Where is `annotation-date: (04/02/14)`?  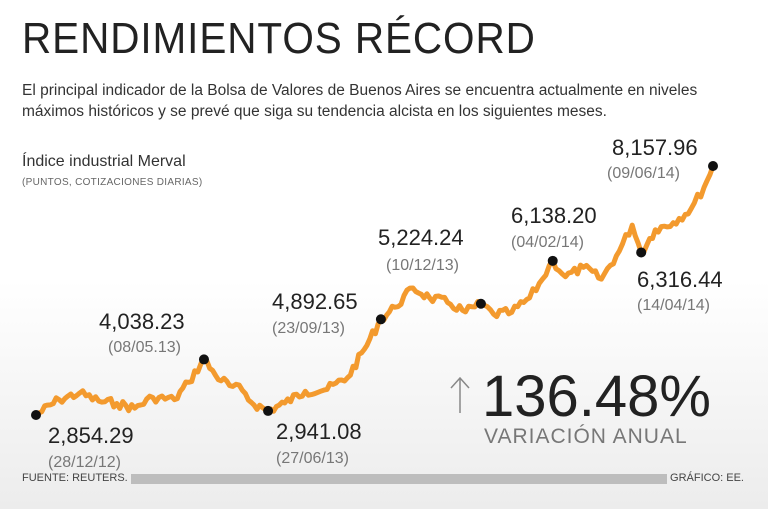
annotation-date: (04/02/14) is located at coordinates (547, 242).